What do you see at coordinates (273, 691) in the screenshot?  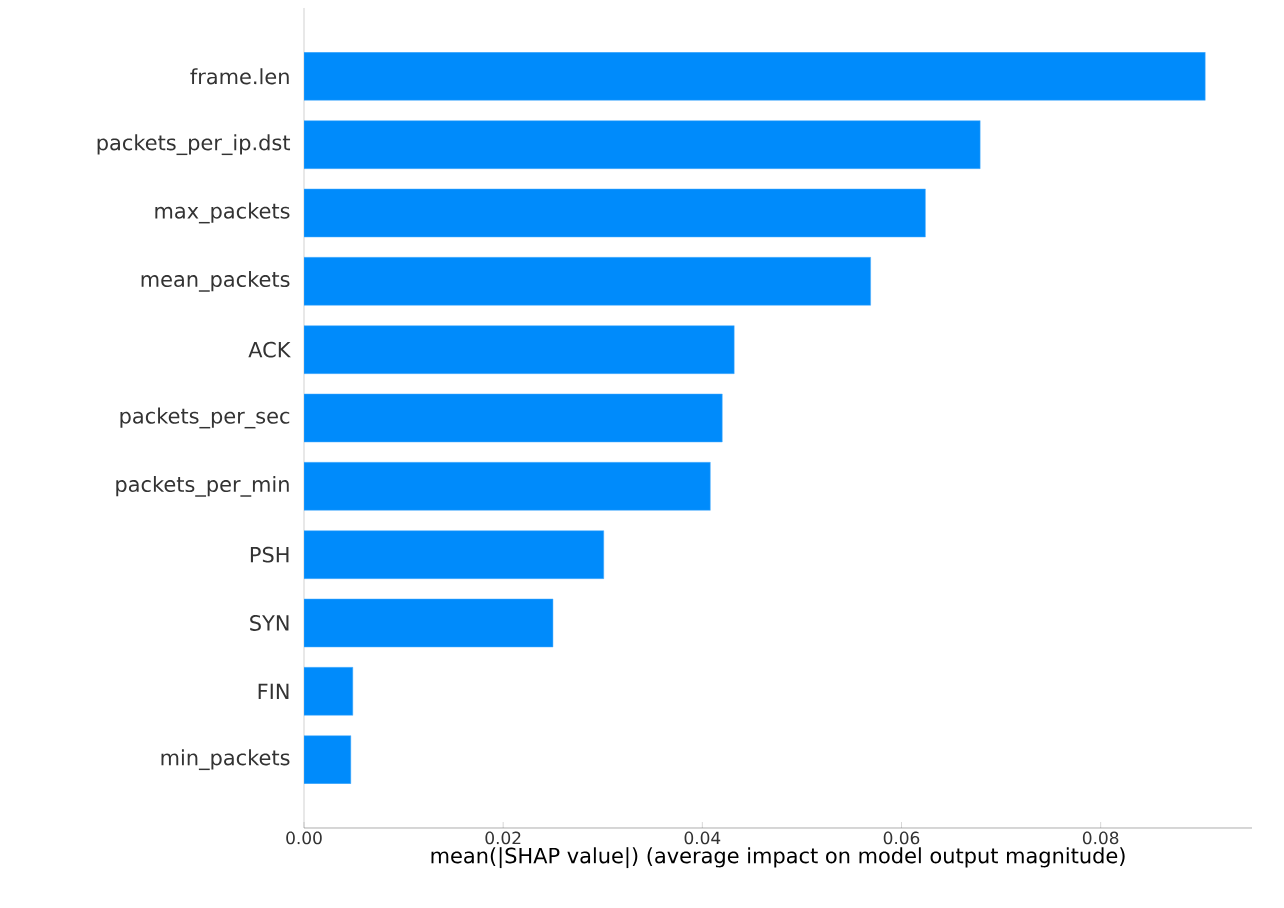 I see `y-tick-label: FIN` at bounding box center [273, 691].